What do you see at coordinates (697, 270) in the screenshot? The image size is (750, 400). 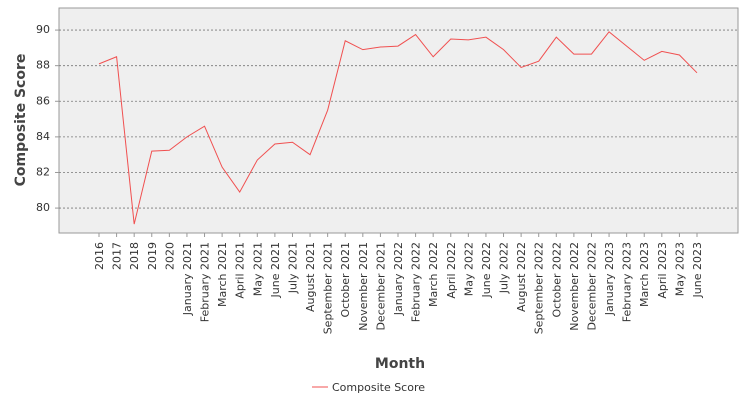 I see `x-tick-label: June 2023` at bounding box center [697, 270].